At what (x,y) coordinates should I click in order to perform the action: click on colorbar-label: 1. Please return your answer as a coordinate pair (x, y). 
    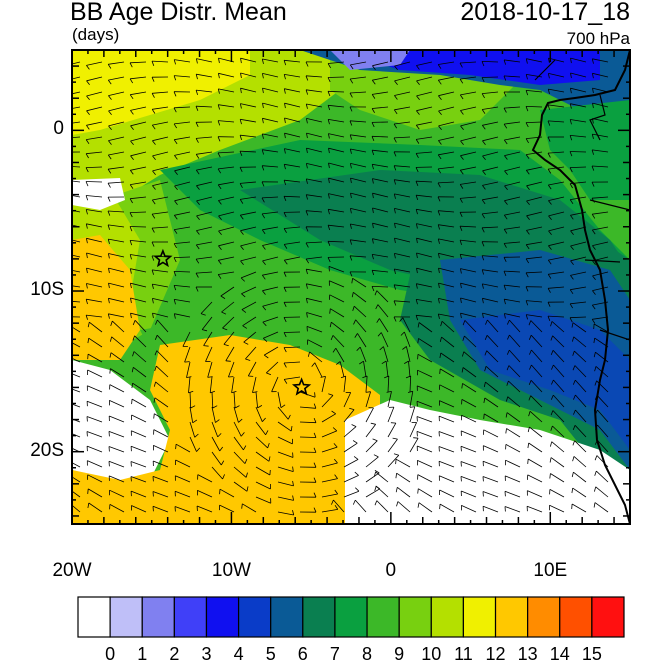
    Looking at the image, I should click on (142, 654).